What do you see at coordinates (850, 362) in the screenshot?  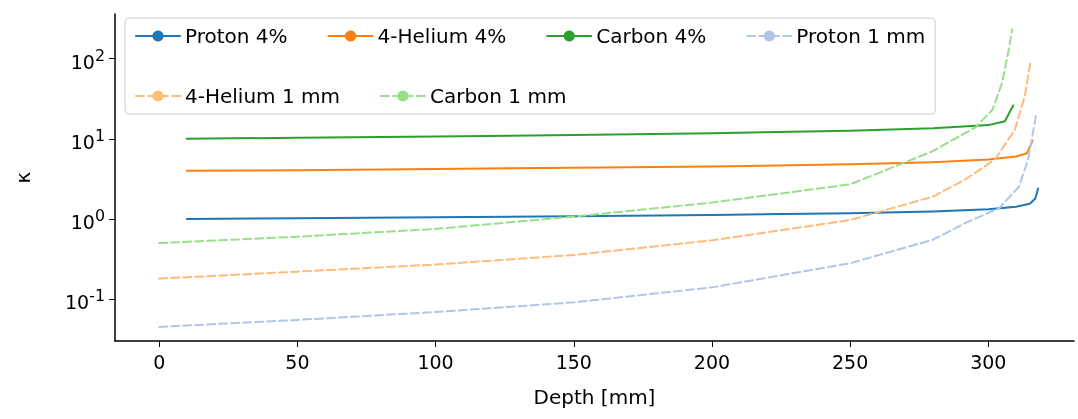 I see `x-tick-label: 250` at bounding box center [850, 362].